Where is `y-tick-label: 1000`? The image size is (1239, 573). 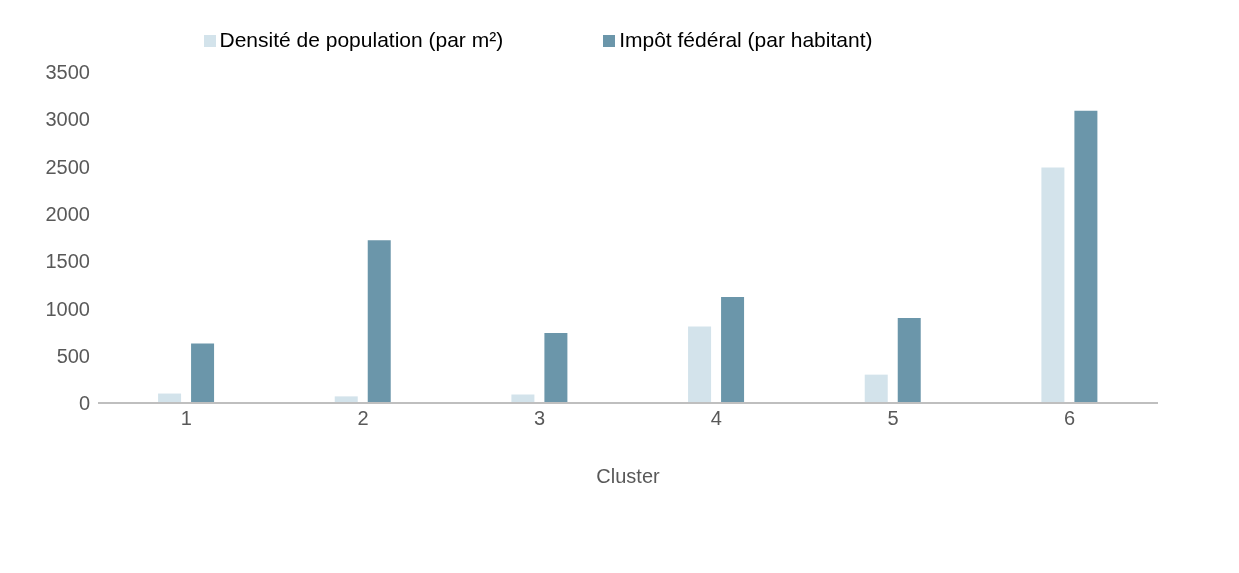 y-tick-label: 1000 is located at coordinates (67, 308).